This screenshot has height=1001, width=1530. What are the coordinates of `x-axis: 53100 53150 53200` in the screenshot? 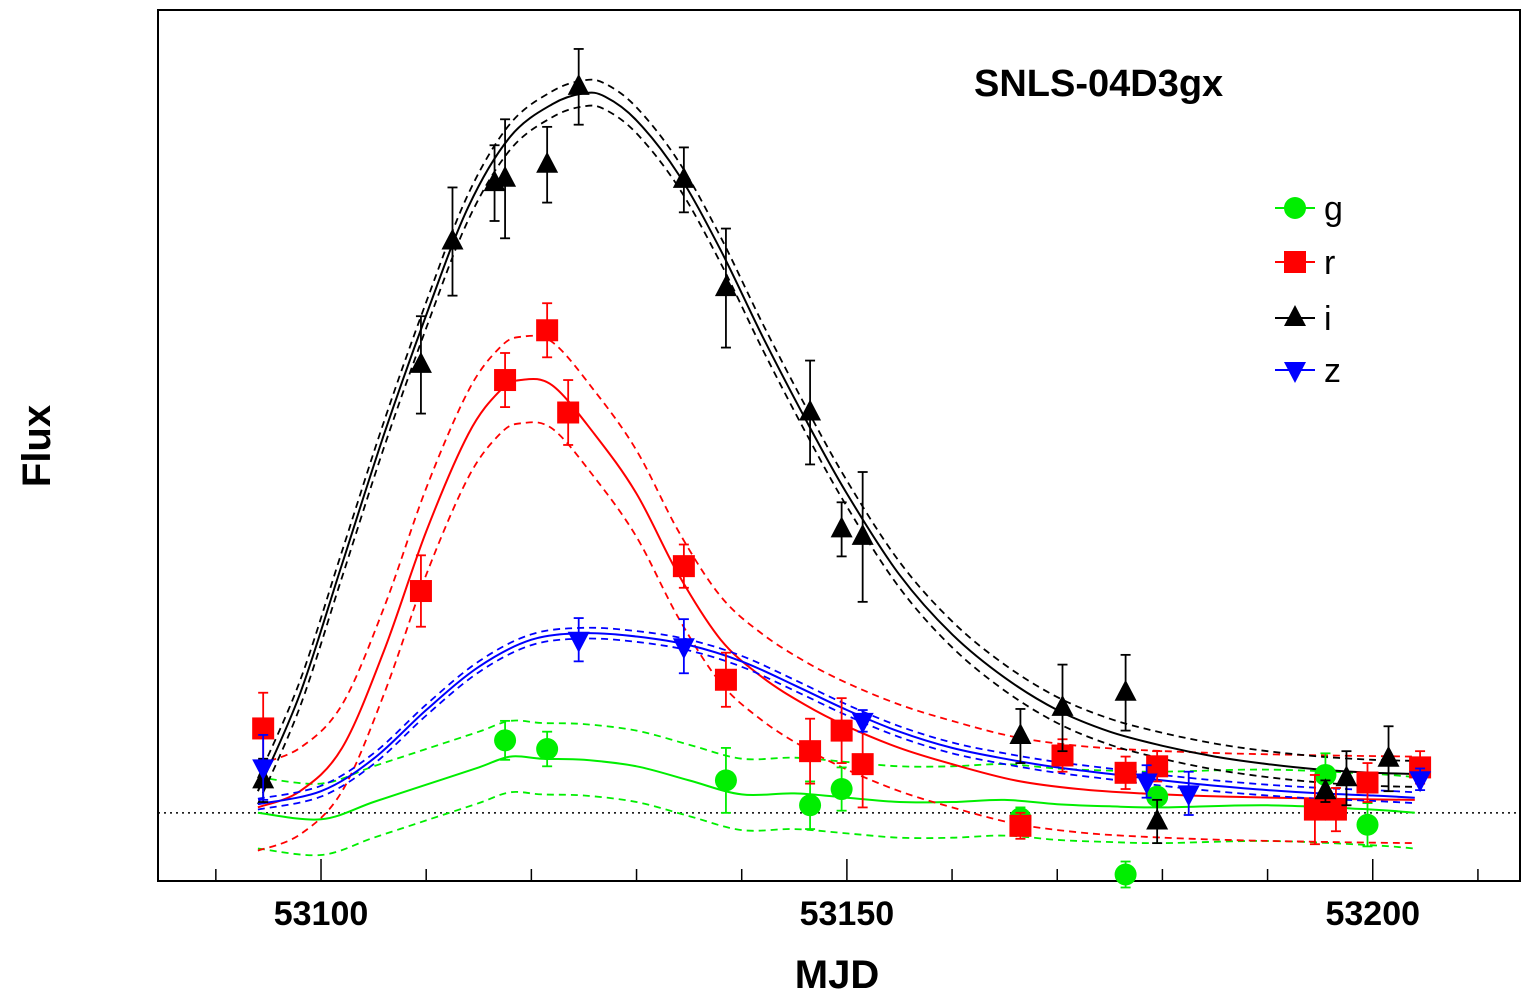 It's located at (847, 896).